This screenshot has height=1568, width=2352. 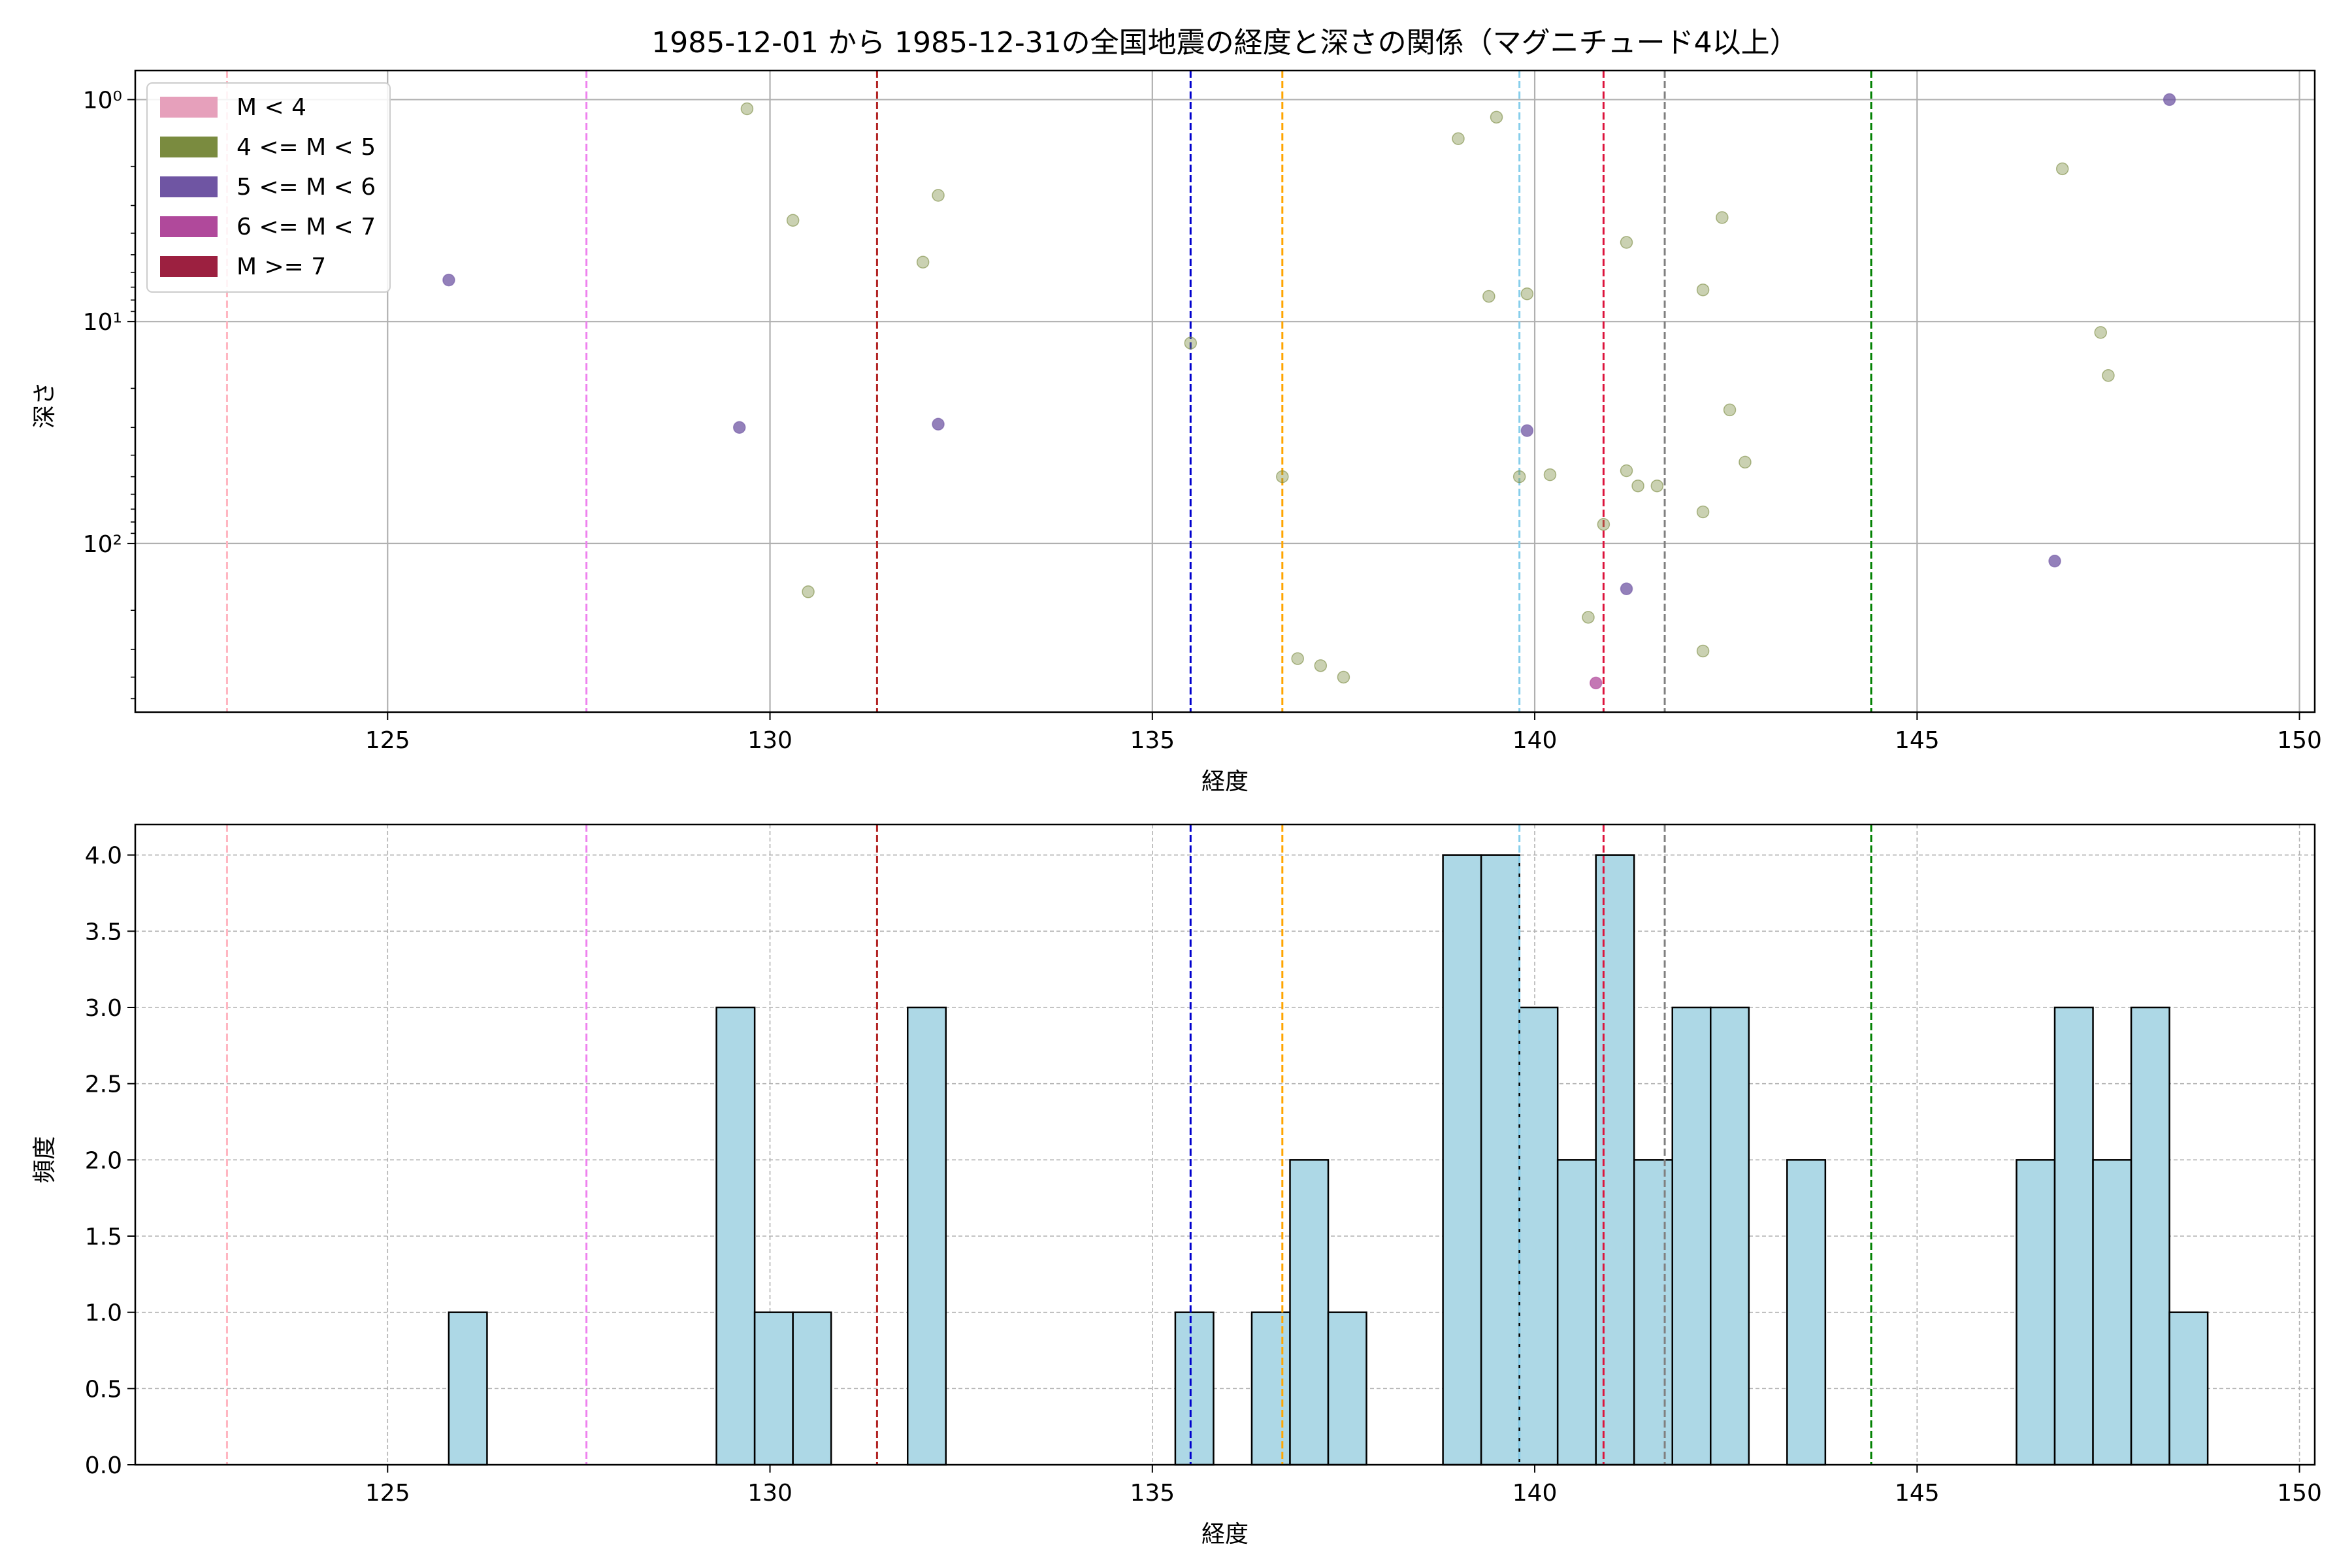 I want to click on scatter-ytick-label: 10², so click(x=102, y=544).